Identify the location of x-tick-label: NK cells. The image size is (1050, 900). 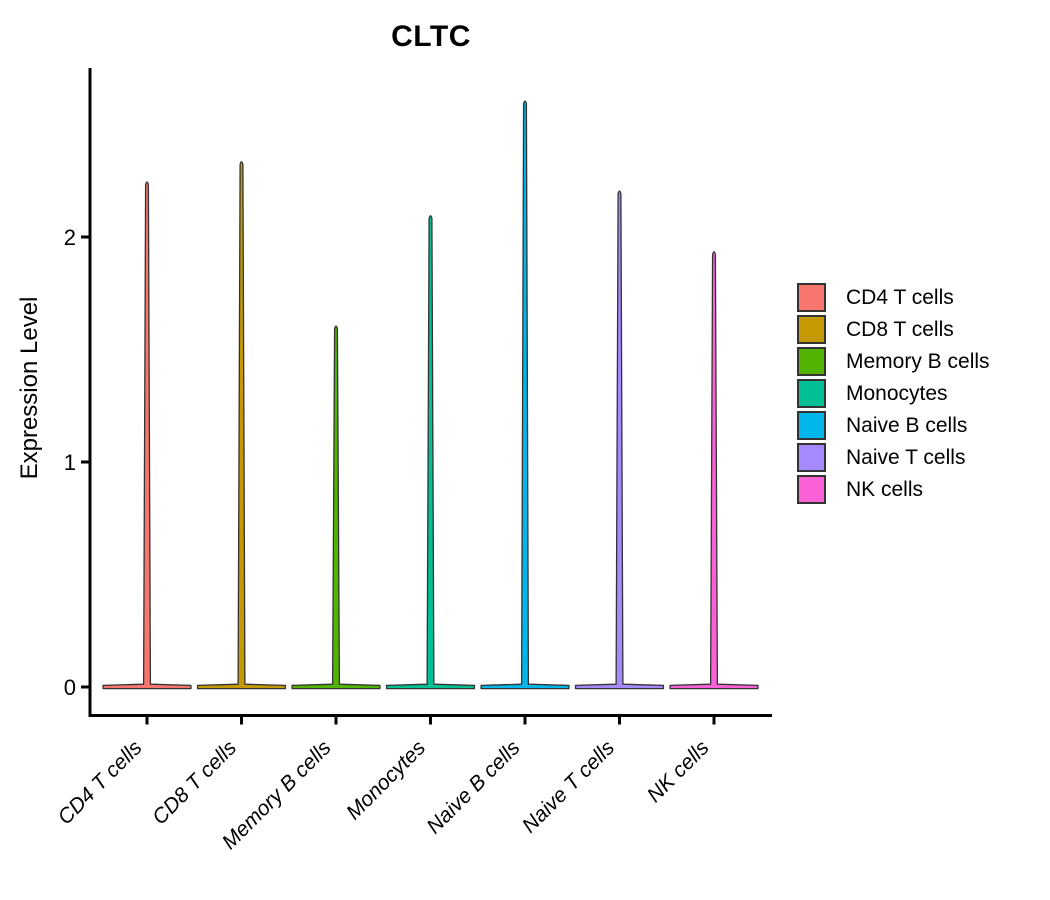
(678, 771).